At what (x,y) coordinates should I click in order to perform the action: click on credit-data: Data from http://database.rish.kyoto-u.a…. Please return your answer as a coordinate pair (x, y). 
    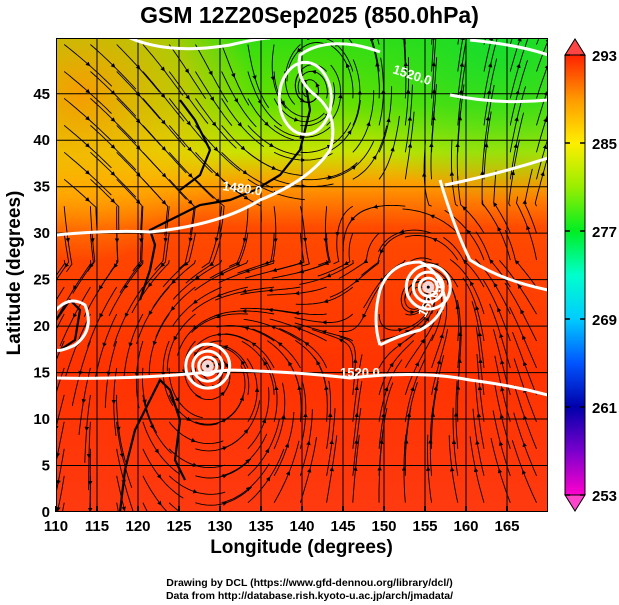
    Looking at the image, I should click on (309, 596).